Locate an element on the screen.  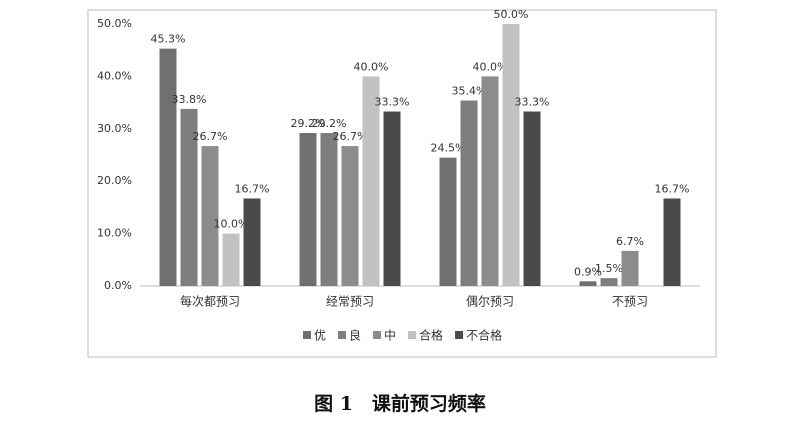
y-tick-label: 10.0% is located at coordinates (114, 233).